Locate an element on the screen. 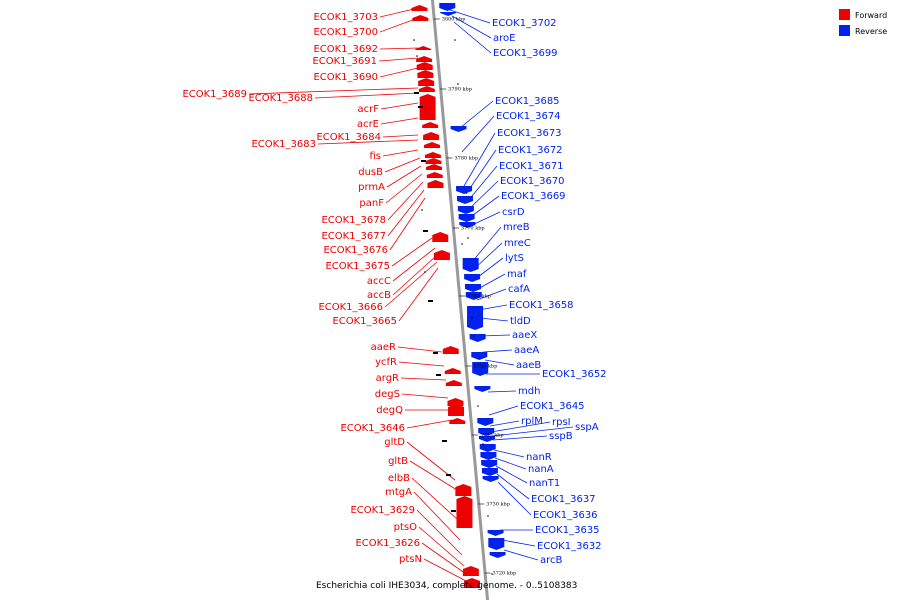  gene-label-elbb: elbB is located at coordinates (399, 478).